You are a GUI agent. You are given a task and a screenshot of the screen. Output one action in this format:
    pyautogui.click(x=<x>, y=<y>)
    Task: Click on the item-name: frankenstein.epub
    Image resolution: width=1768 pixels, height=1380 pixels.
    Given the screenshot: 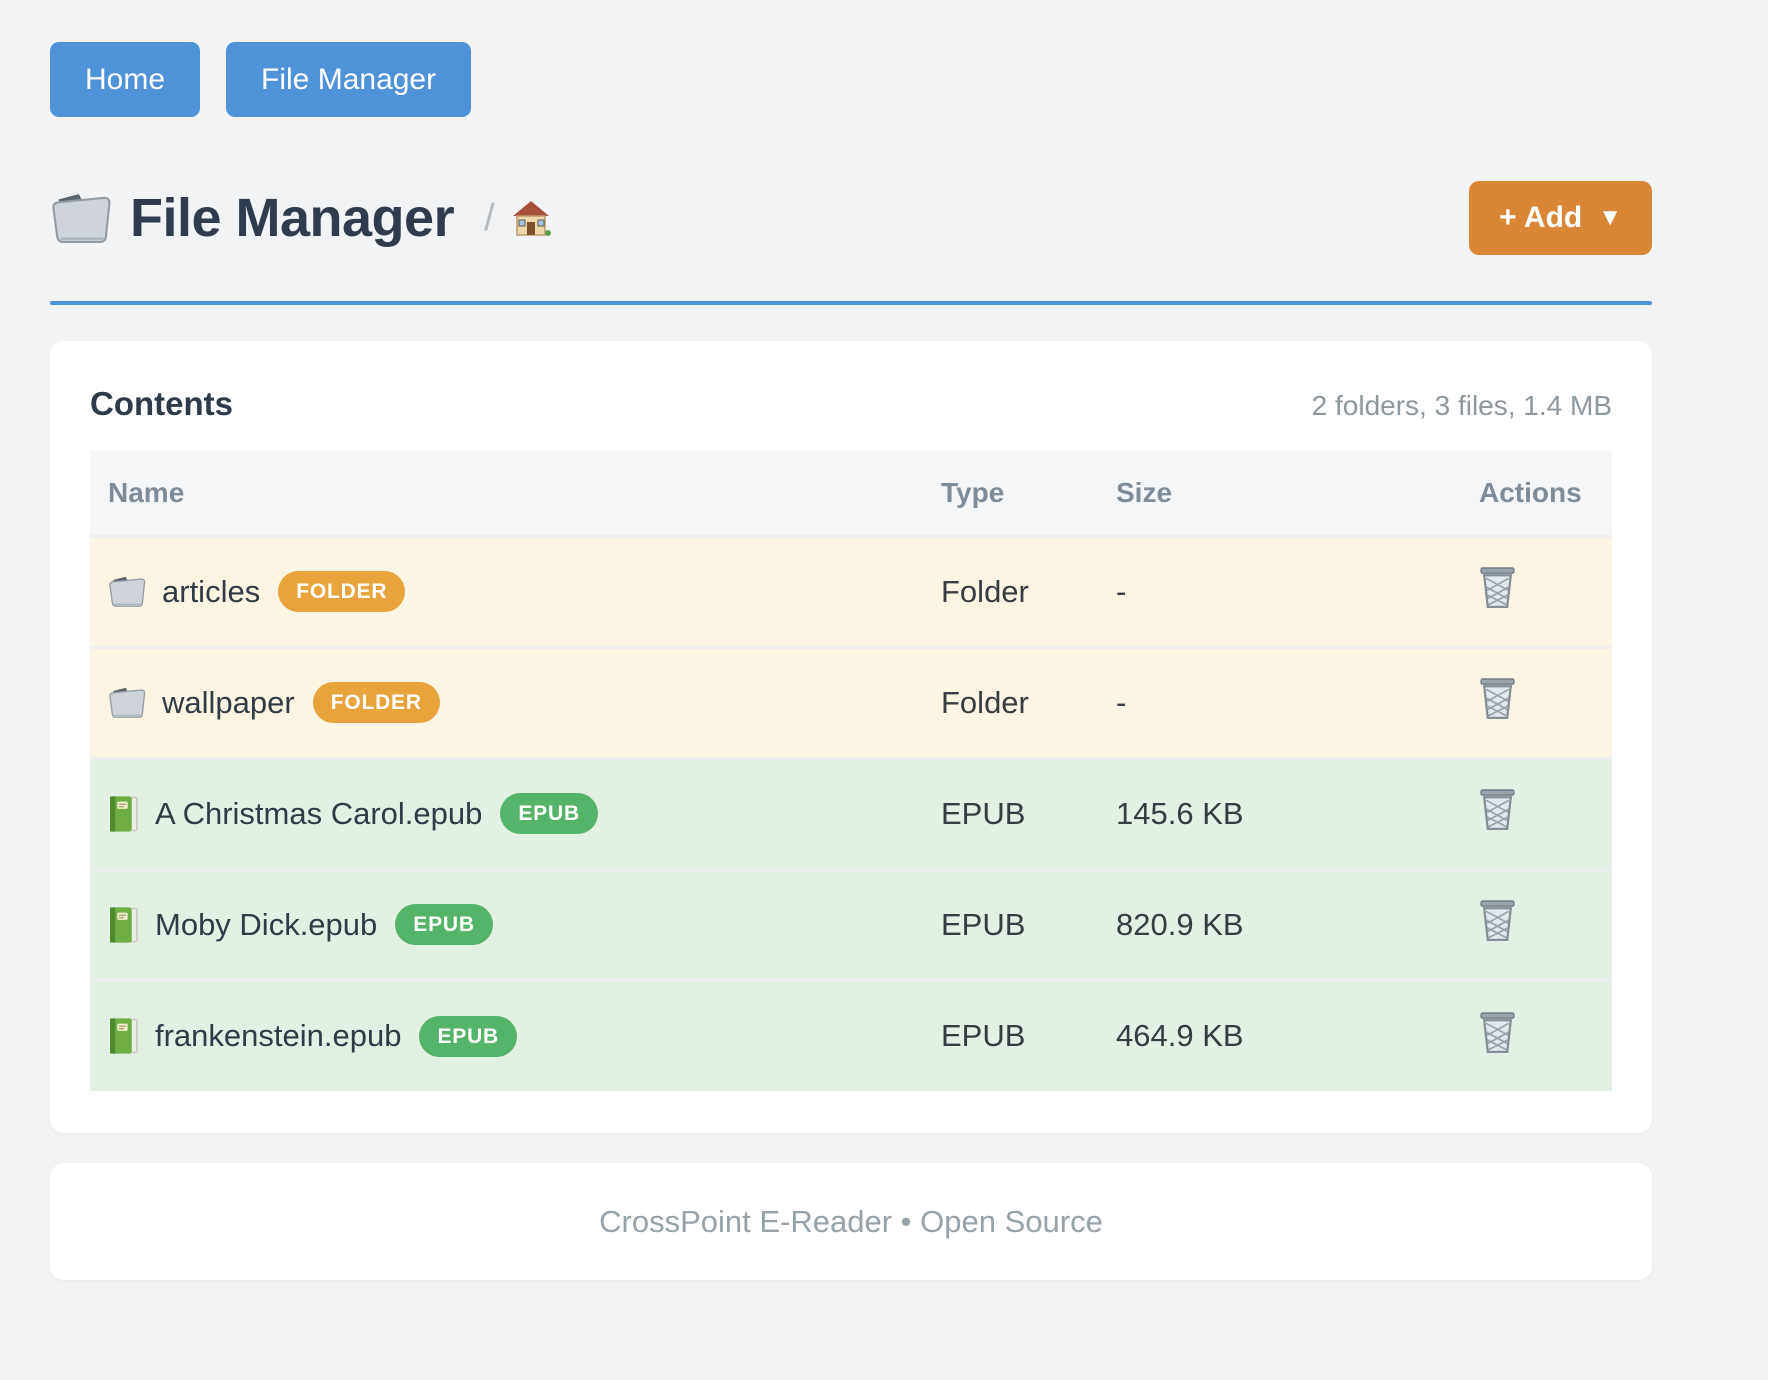 What is the action you would take?
    pyautogui.click(x=278, y=1036)
    